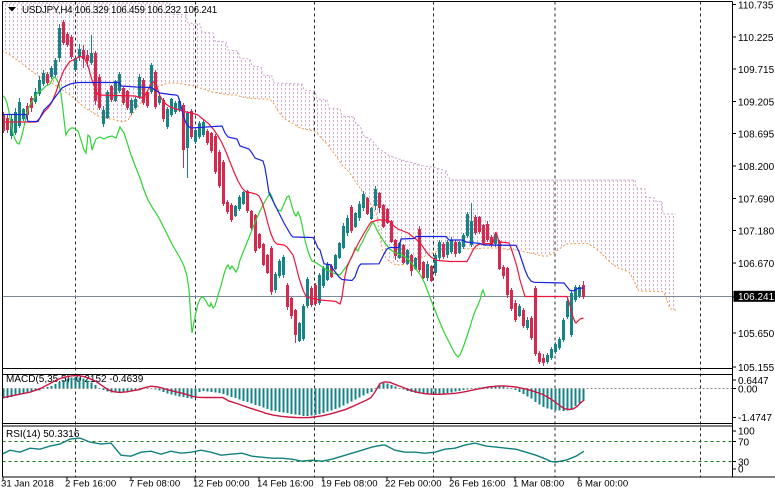  What do you see at coordinates (756, 102) in the screenshot?
I see `svg-text: 109.205` at bounding box center [756, 102].